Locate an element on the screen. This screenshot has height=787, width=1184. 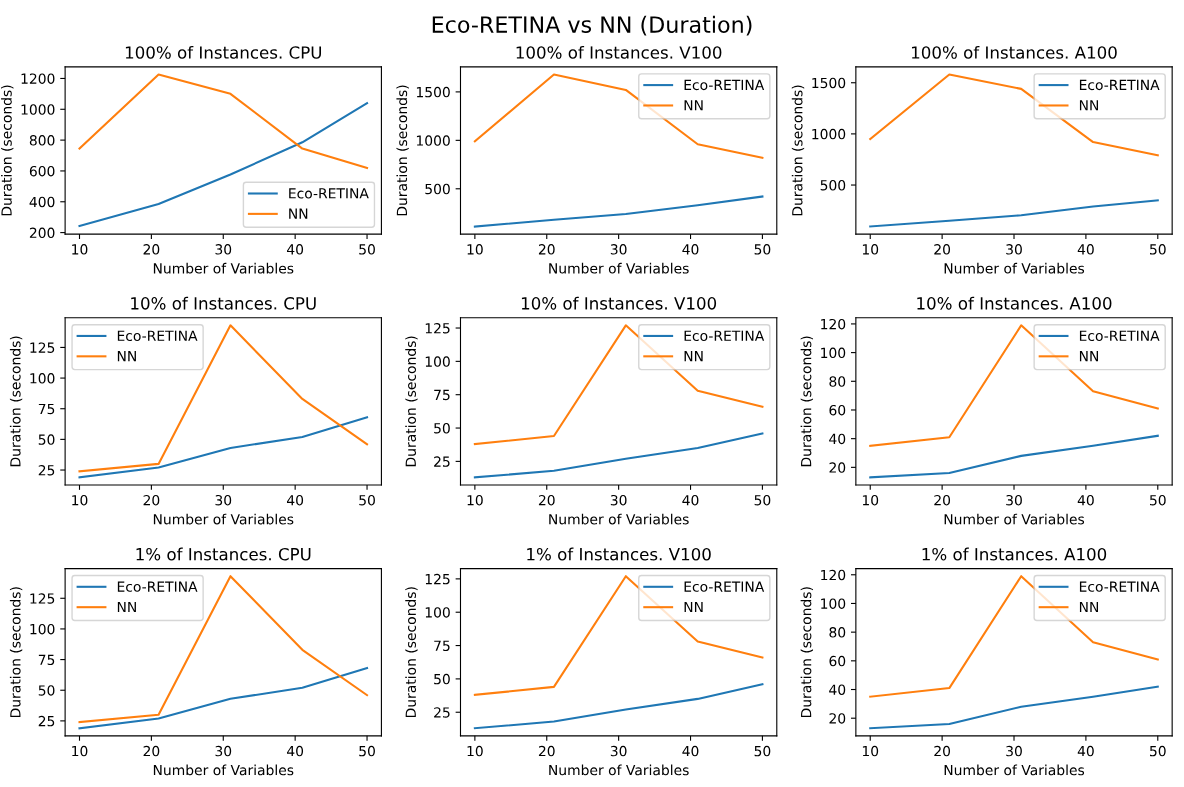
y-tick-label: 120 is located at coordinates (833, 324).